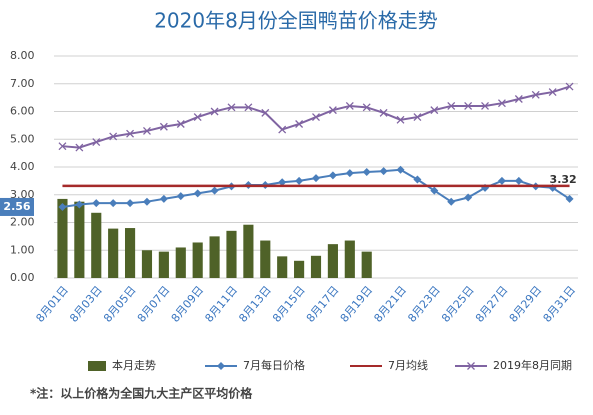  I want to click on x-tick-label: 8月07日, so click(154, 304).